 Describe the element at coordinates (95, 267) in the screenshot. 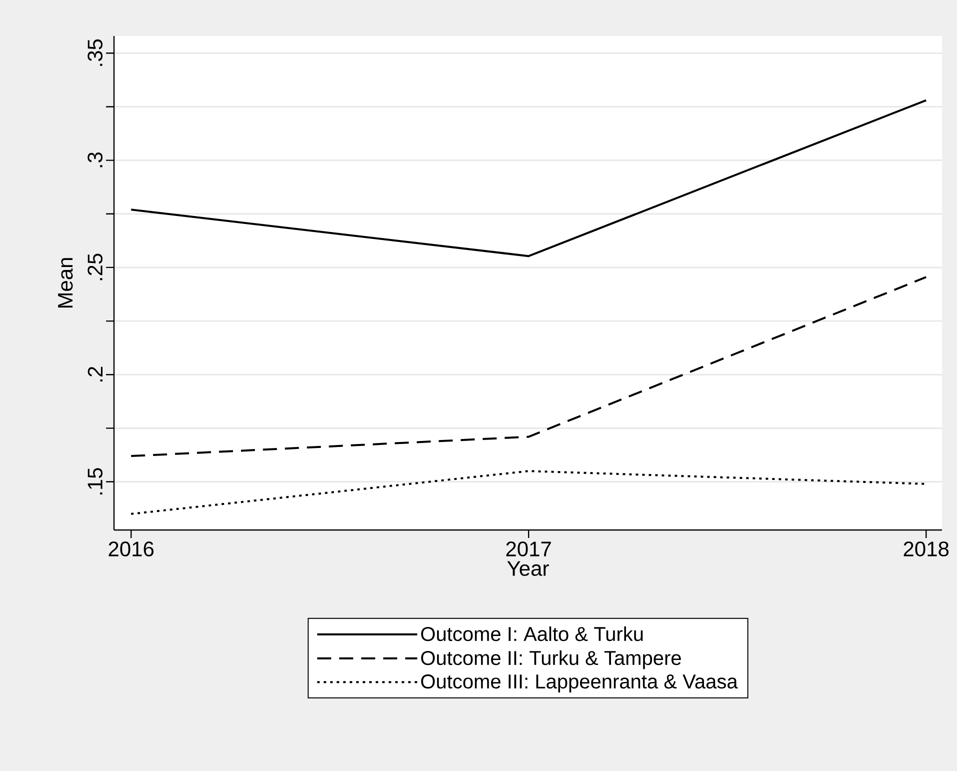

I see `y-tick-label: .25` at that location.